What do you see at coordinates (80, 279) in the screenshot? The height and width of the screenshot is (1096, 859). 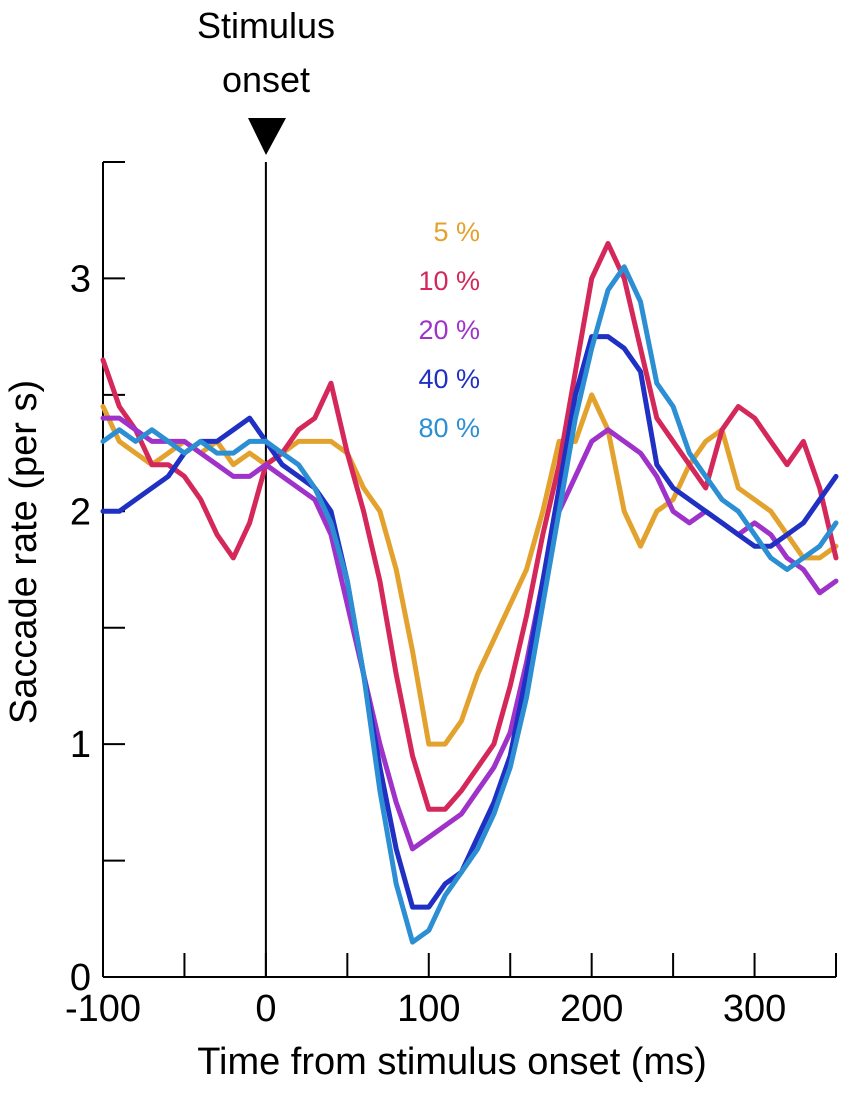 I see `y-tick-label: 3` at bounding box center [80, 279].